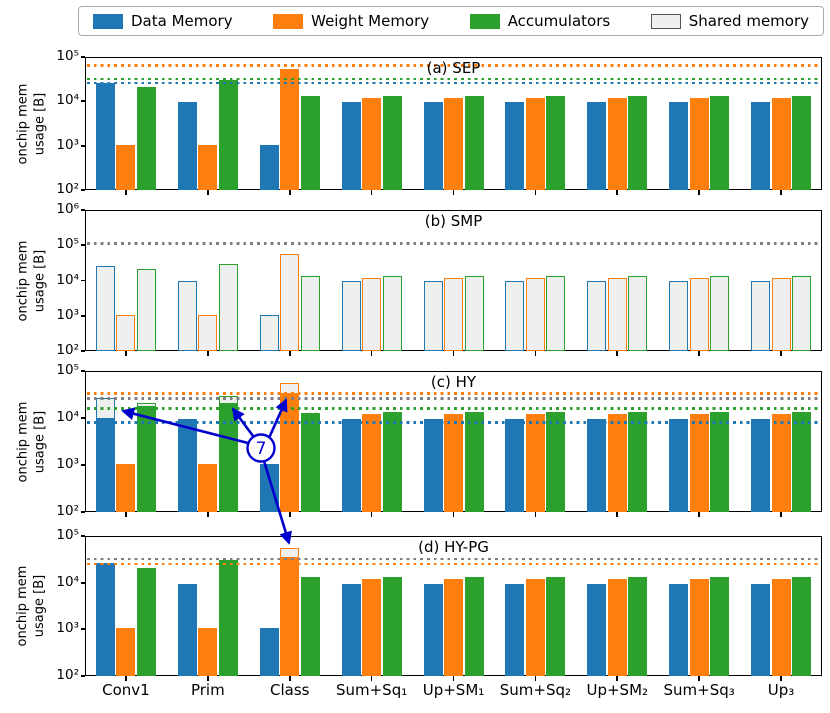  What do you see at coordinates (351, 21) in the screenshot?
I see `legend-item-weight-memory: Weight Memory` at bounding box center [351, 21].